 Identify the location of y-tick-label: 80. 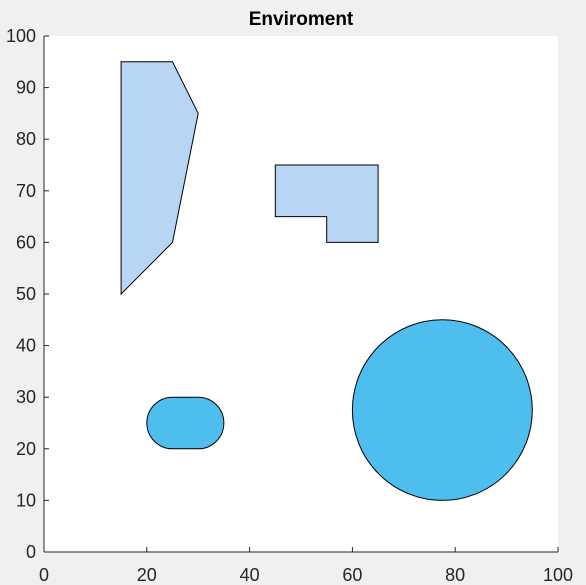
(26, 139).